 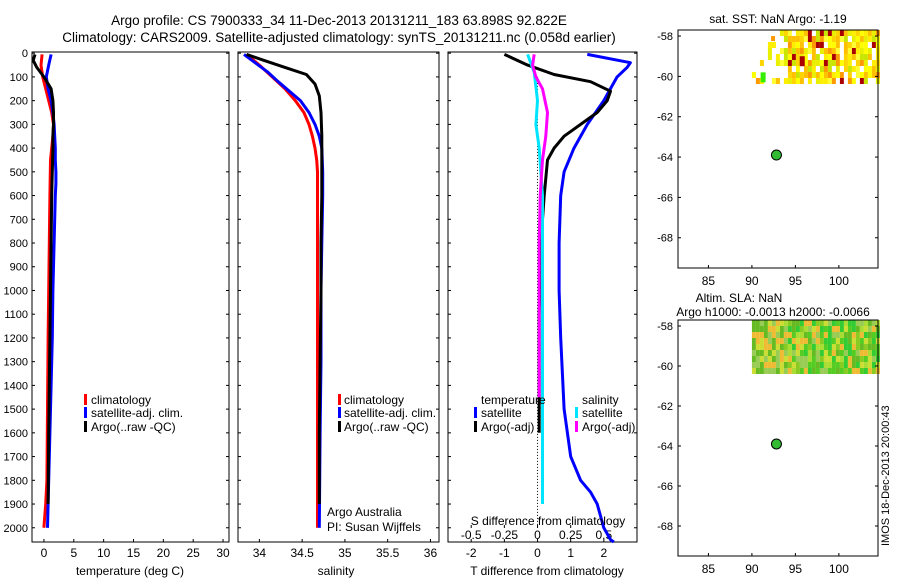 I want to click on x-tick-label: -2, so click(x=471, y=553).